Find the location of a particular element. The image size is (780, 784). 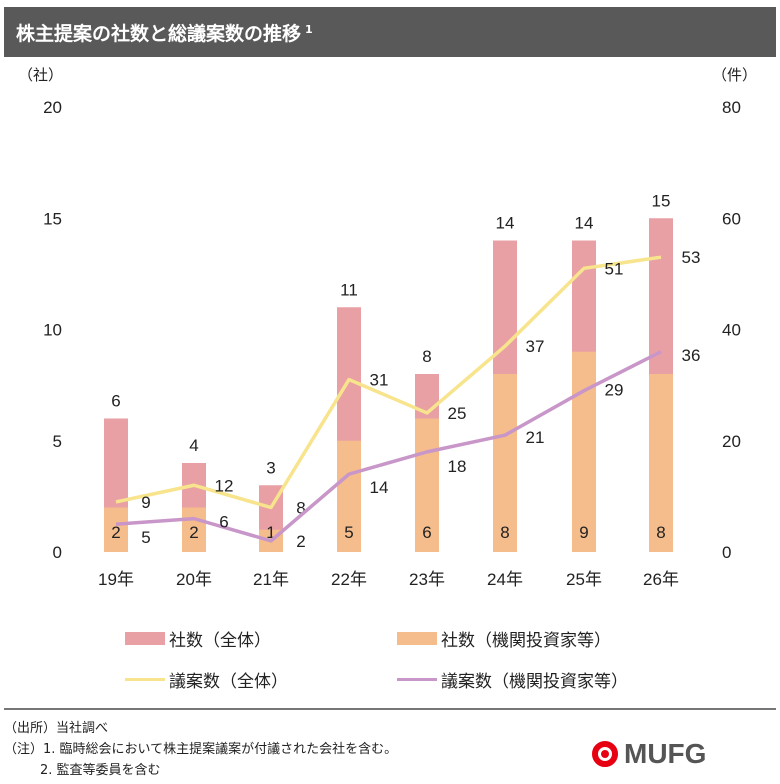

bar-total-label: 11 is located at coordinates (349, 289).